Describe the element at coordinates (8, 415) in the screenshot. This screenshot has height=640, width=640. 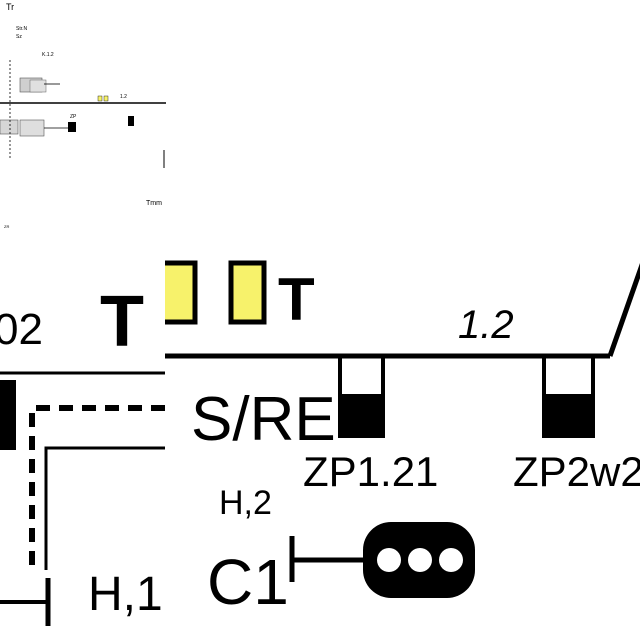
I see `left-signal-block` at that location.